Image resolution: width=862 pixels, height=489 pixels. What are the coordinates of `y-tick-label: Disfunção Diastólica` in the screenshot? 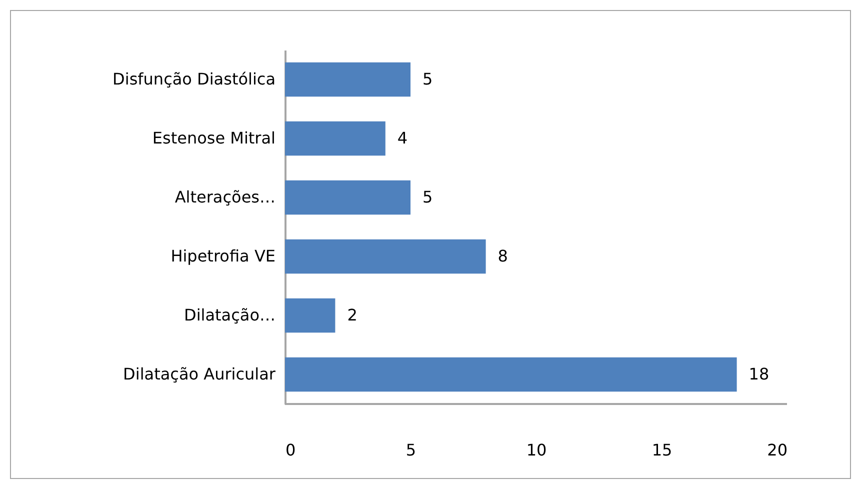 It's located at (194, 79).